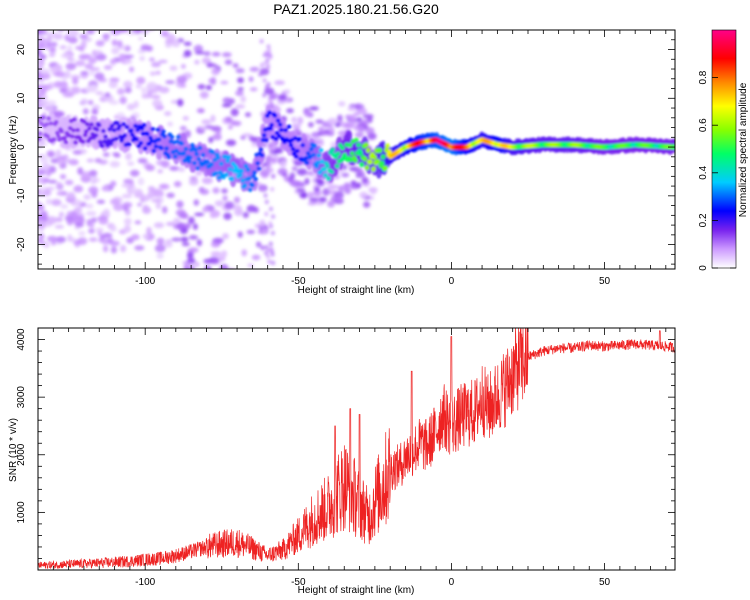 The image size is (750, 600). I want to click on colorbar-scale, so click(724, 149).